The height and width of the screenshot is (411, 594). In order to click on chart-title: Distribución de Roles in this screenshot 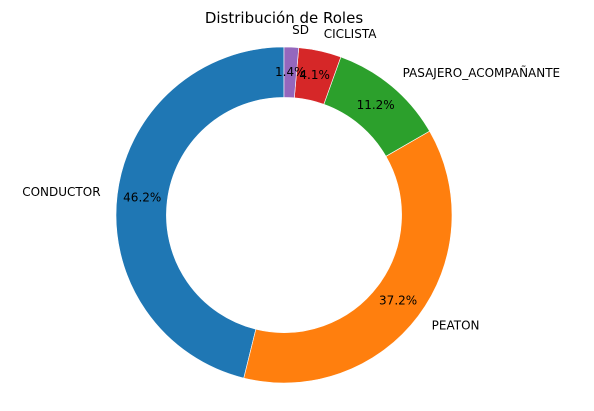, I will do `click(284, 18)`.